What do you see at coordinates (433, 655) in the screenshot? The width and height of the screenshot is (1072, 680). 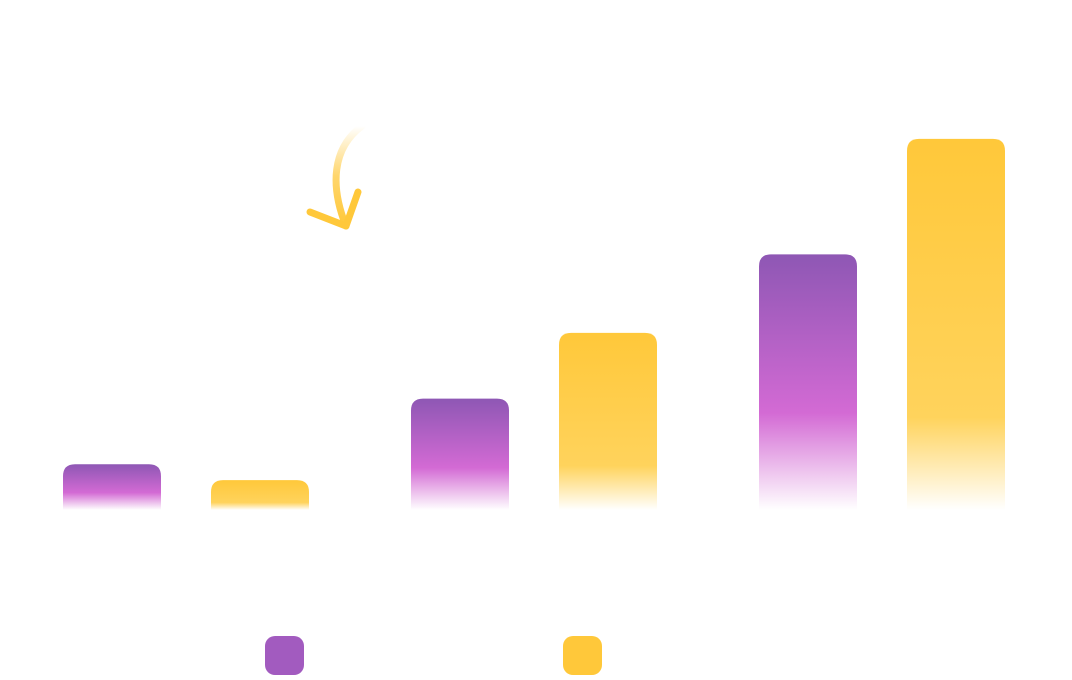 I see `legend` at bounding box center [433, 655].